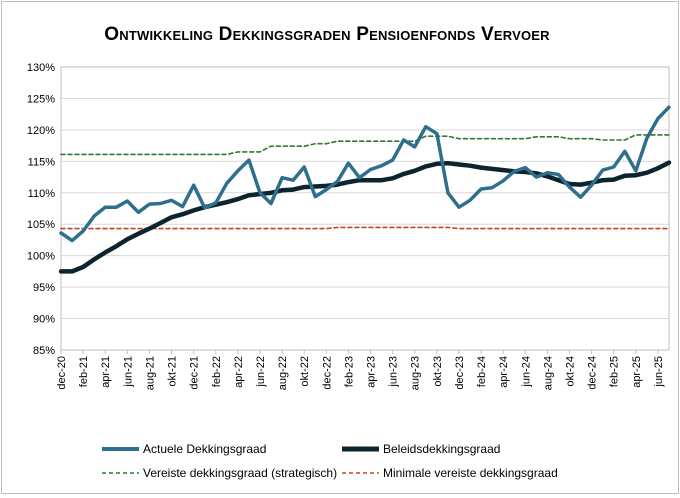  I want to click on y-tick-label: 90%, so click(44, 320).